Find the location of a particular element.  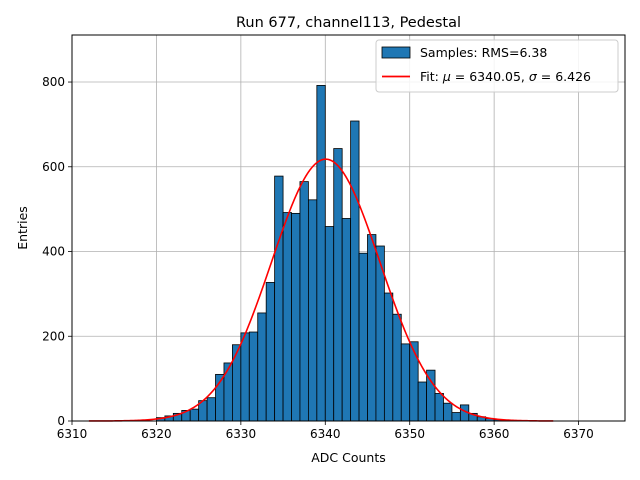

legend-fit-sigma-symbol: σ is located at coordinates (533, 76).